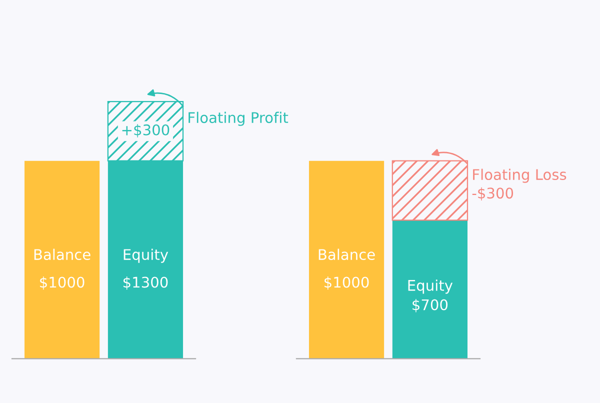 This screenshot has height=403, width=600. Describe the element at coordinates (238, 119) in the screenshot. I see `annotation: Floating Profit` at that location.